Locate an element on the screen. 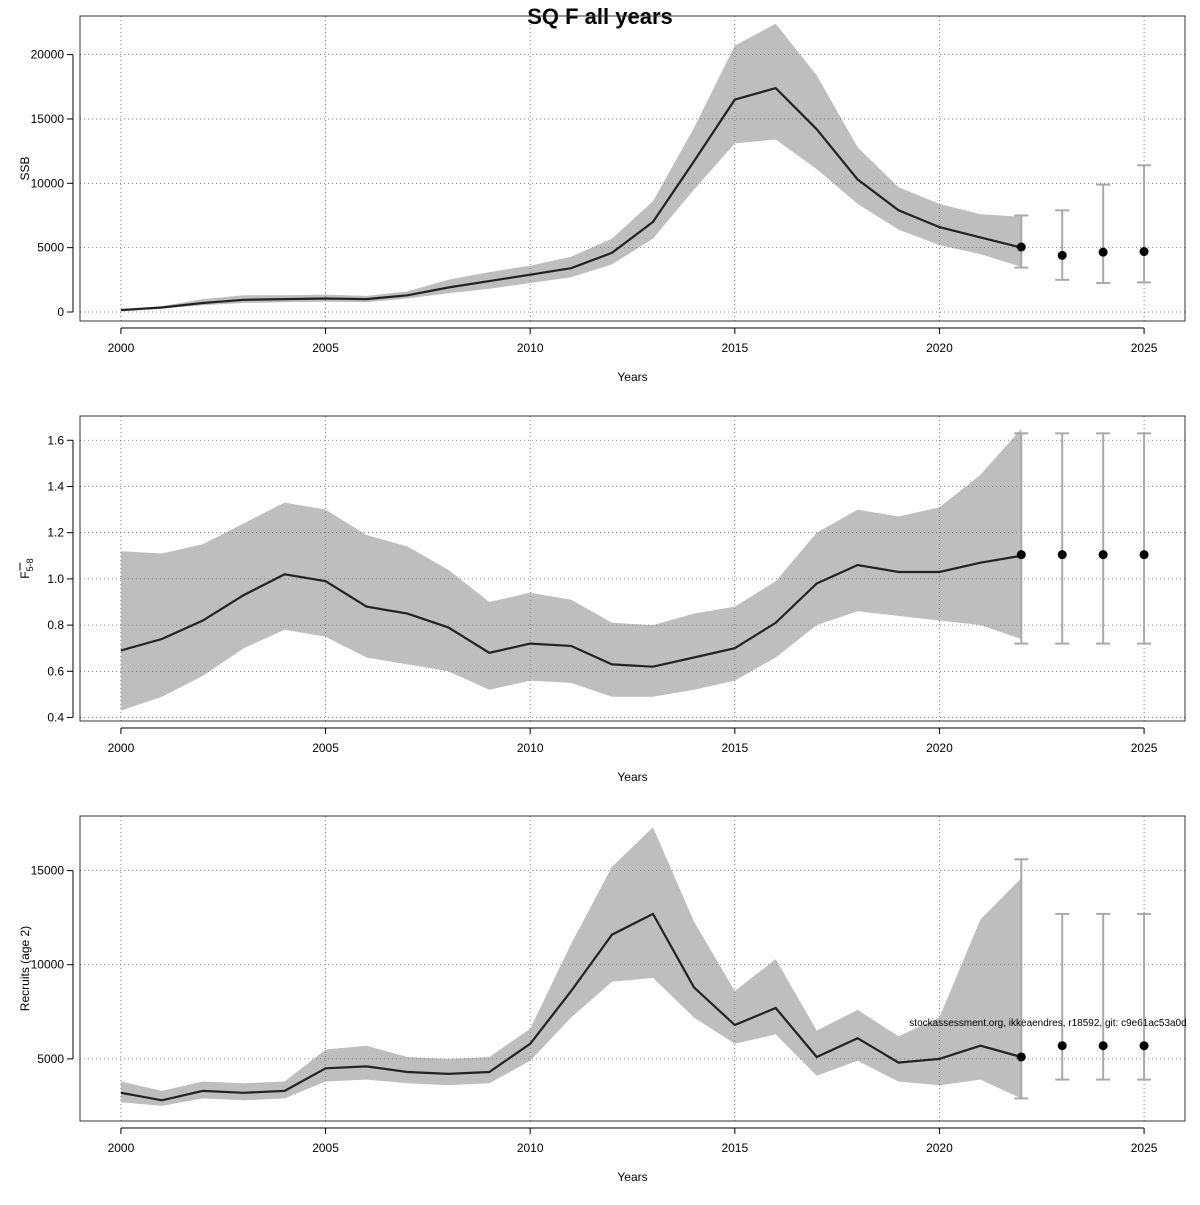  y-tick-label: 1.2 is located at coordinates (55, 533).